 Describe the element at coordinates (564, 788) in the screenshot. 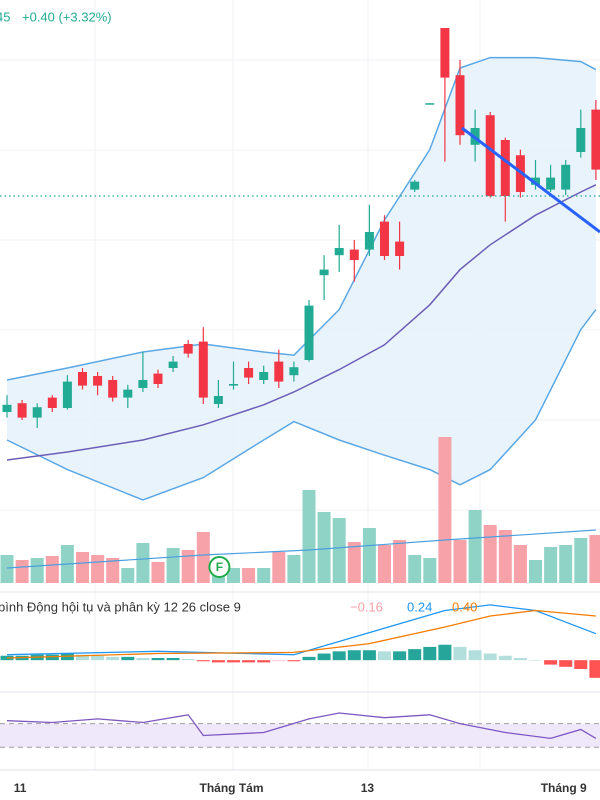

I see `x-tick-label: Tháng 9` at that location.